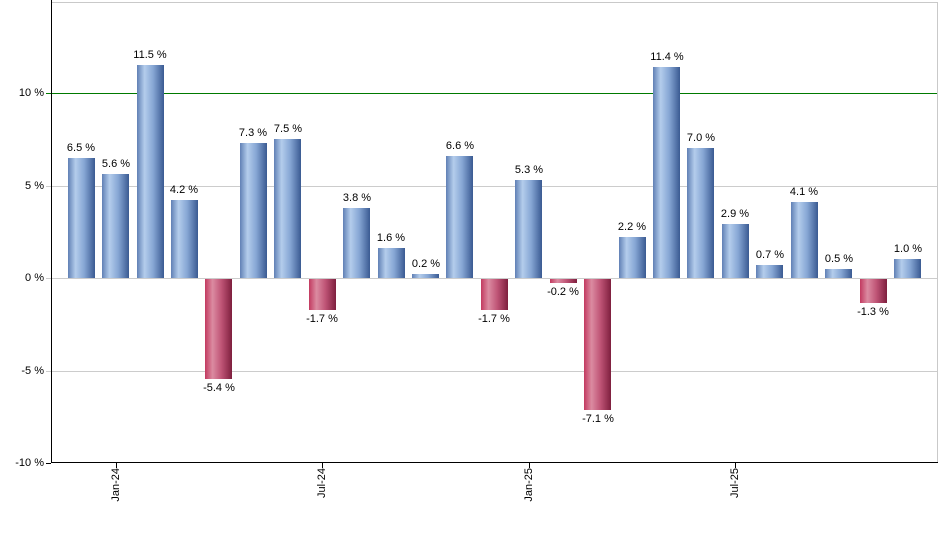 This screenshot has height=550, width=940. I want to click on x-tick-label: Jan-25, so click(529, 485).